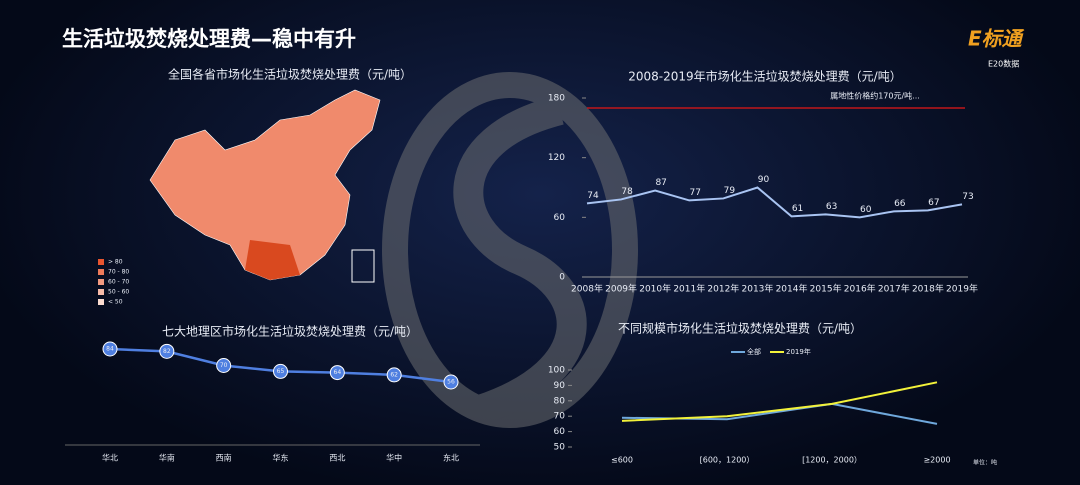  Describe the element at coordinates (451, 458) in the screenshot. I see `x-tick-label: 东北` at that location.